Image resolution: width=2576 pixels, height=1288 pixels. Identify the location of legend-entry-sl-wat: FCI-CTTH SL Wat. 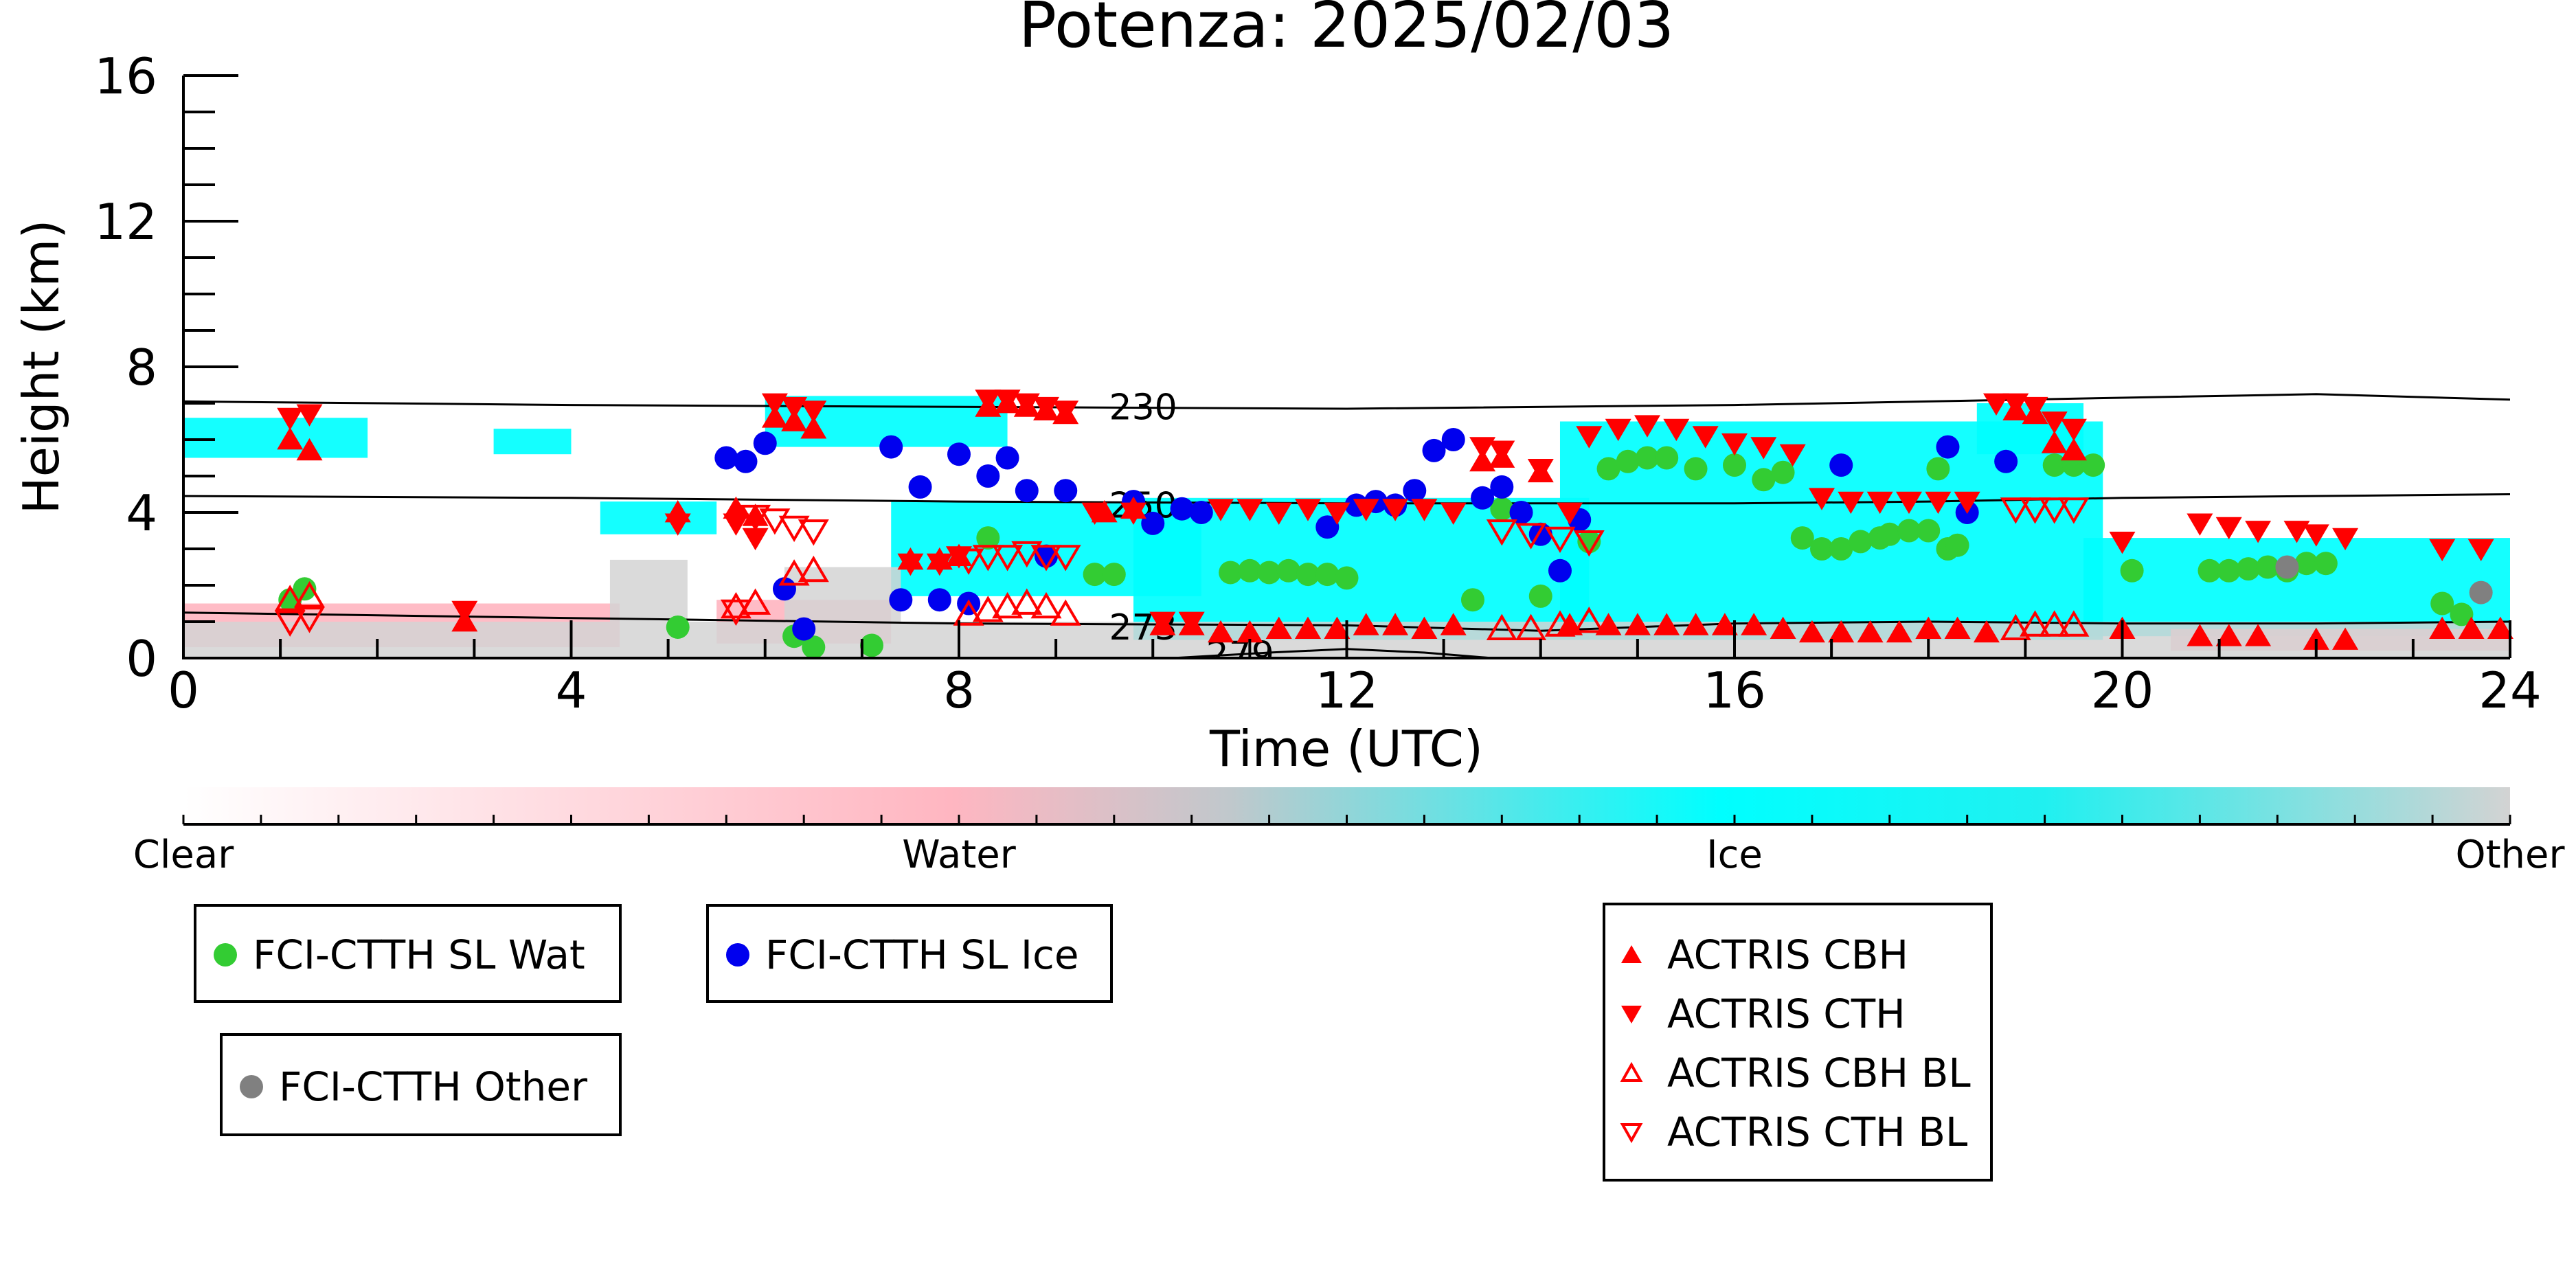
(398, 954).